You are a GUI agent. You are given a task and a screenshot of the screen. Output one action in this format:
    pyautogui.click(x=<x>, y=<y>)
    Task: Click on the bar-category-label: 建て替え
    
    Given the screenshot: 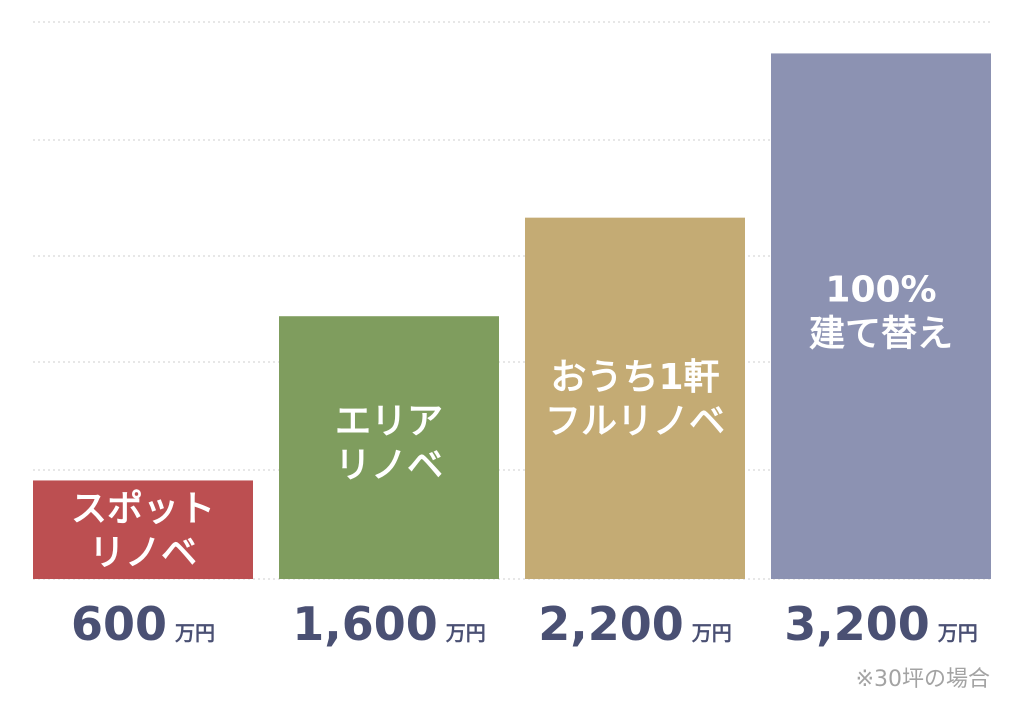 What is the action you would take?
    pyautogui.click(x=881, y=334)
    